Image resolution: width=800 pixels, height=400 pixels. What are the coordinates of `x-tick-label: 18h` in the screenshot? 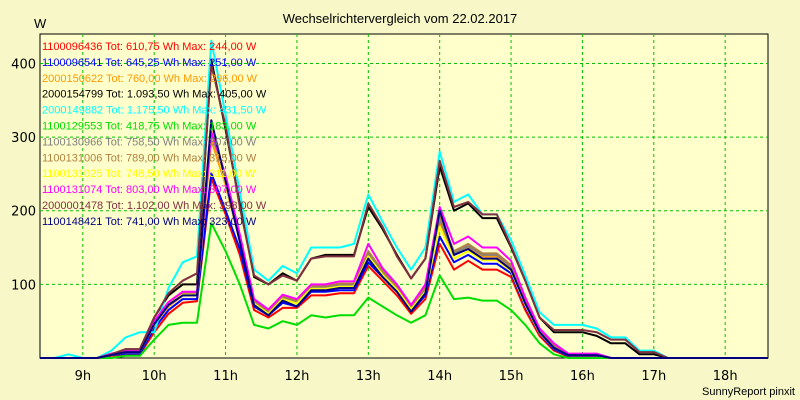 It's located at (725, 376).